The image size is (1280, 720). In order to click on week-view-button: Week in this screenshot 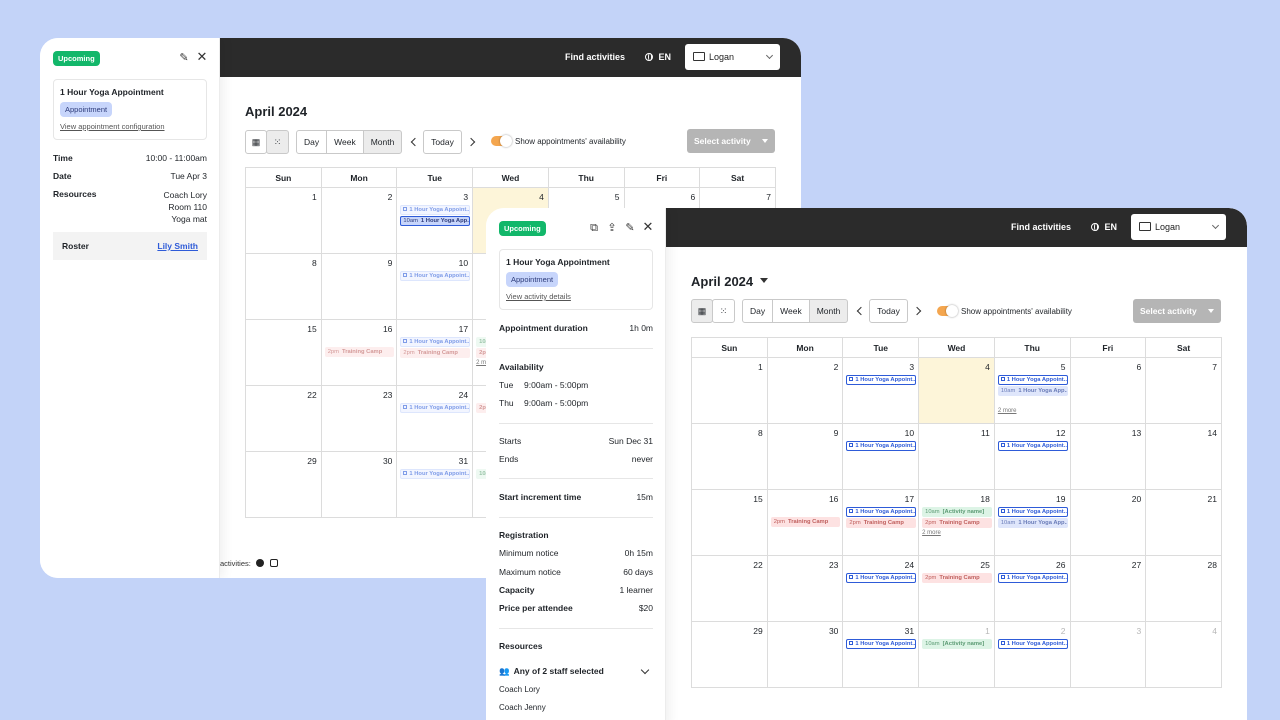, I will do `click(791, 311)`.